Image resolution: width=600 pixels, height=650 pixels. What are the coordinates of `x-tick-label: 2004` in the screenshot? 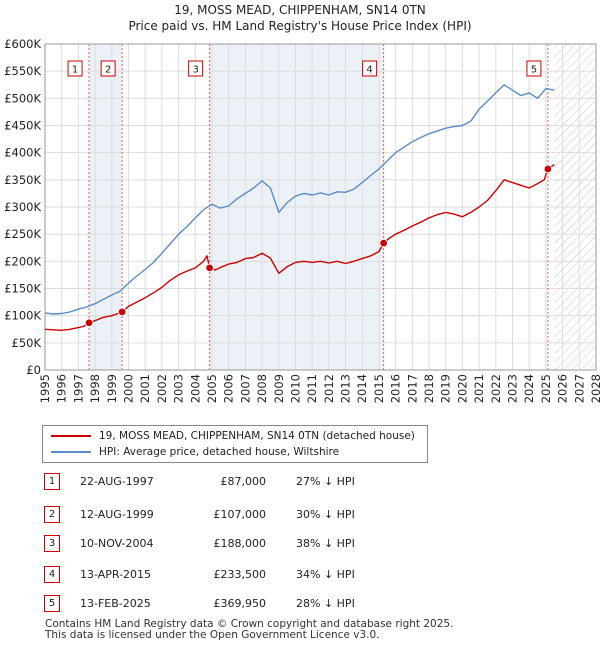 It's located at (195, 388).